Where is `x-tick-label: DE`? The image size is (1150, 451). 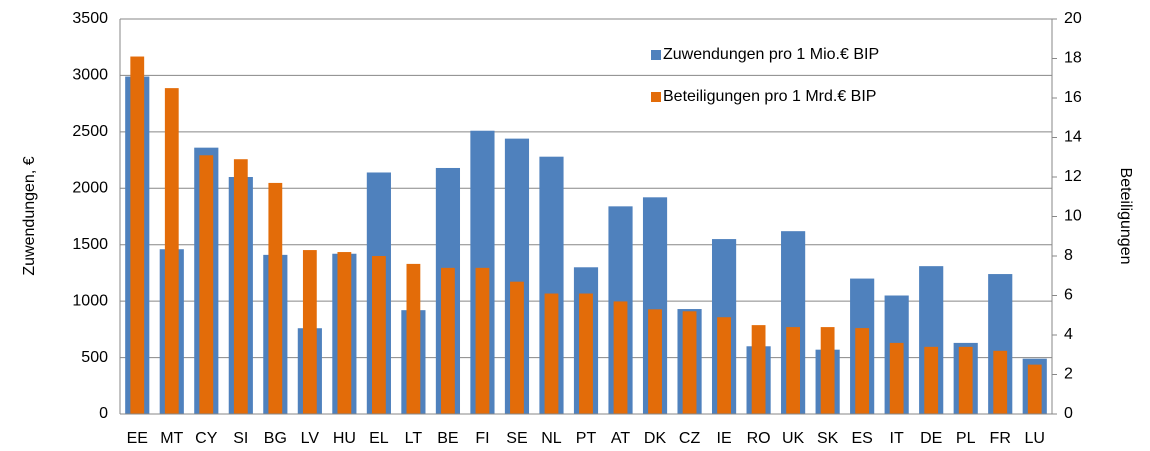
x-tick-label: DE is located at coordinates (931, 438).